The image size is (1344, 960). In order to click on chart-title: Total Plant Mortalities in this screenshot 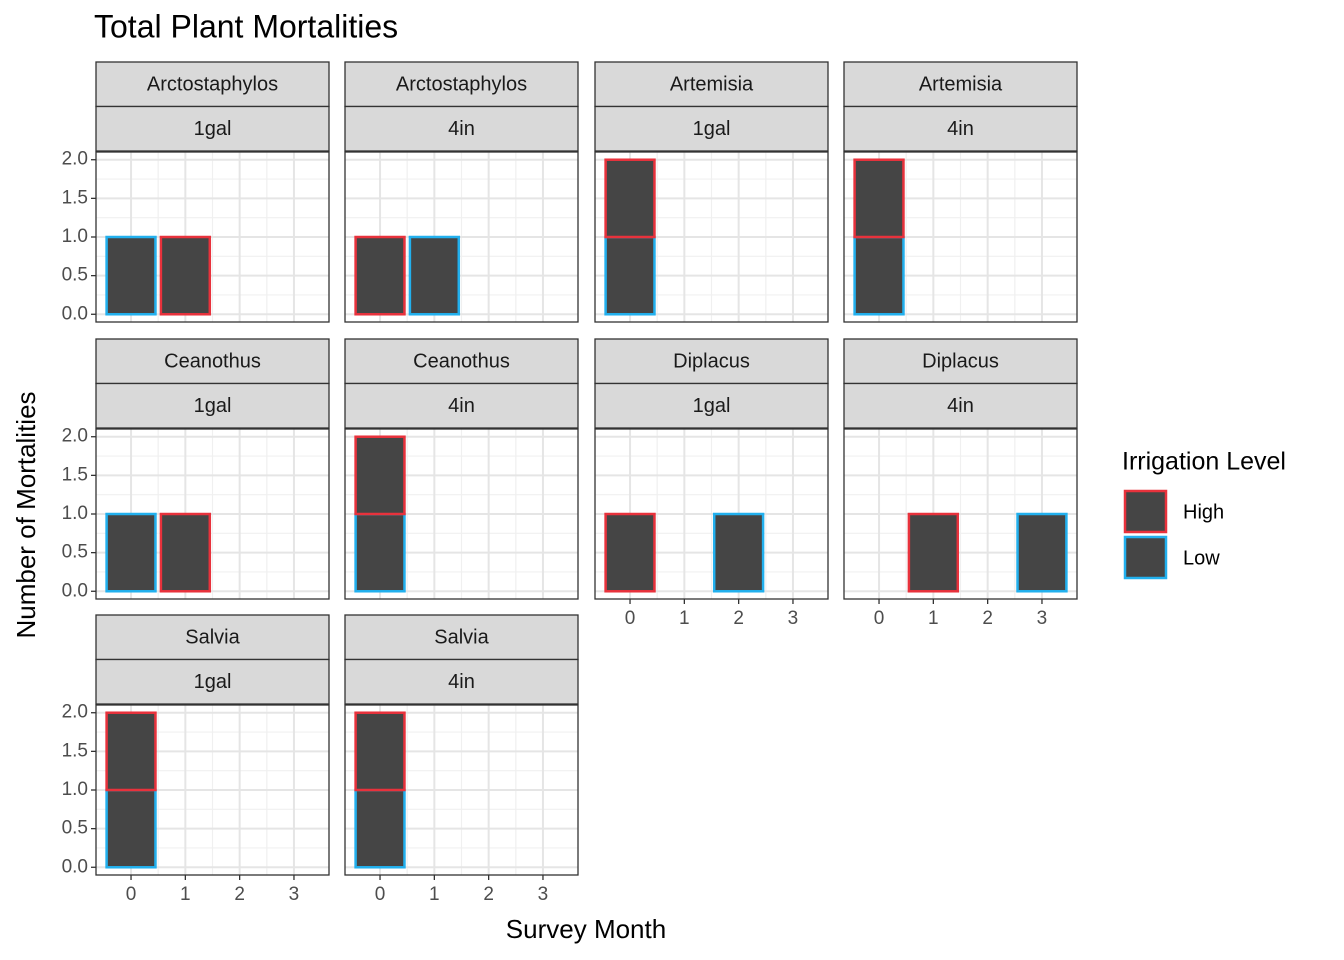, I will do `click(246, 26)`.